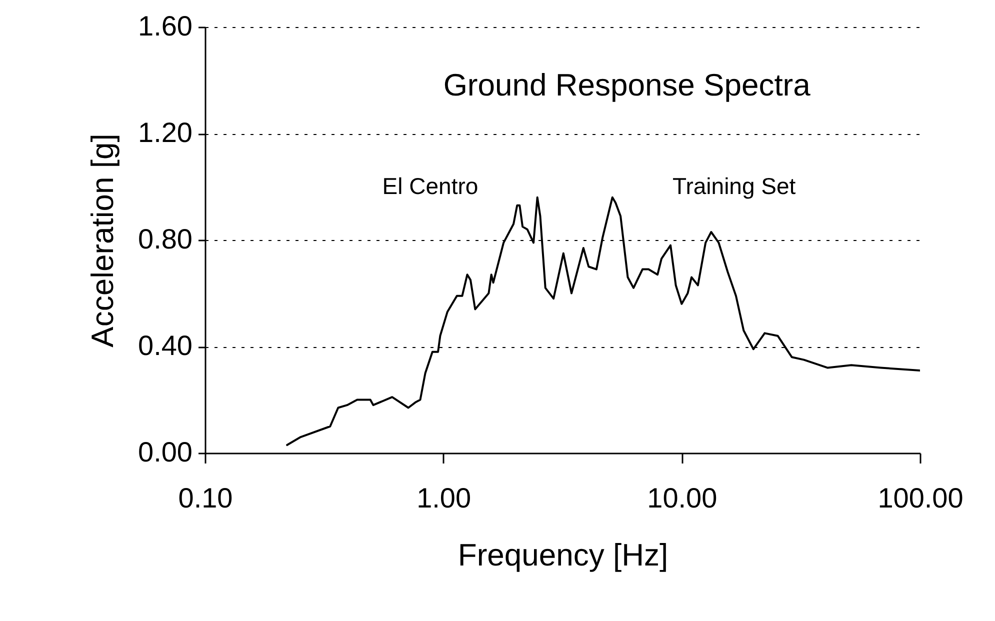 This screenshot has width=995, height=621. I want to click on y-tick-label: 0.80, so click(165, 239).